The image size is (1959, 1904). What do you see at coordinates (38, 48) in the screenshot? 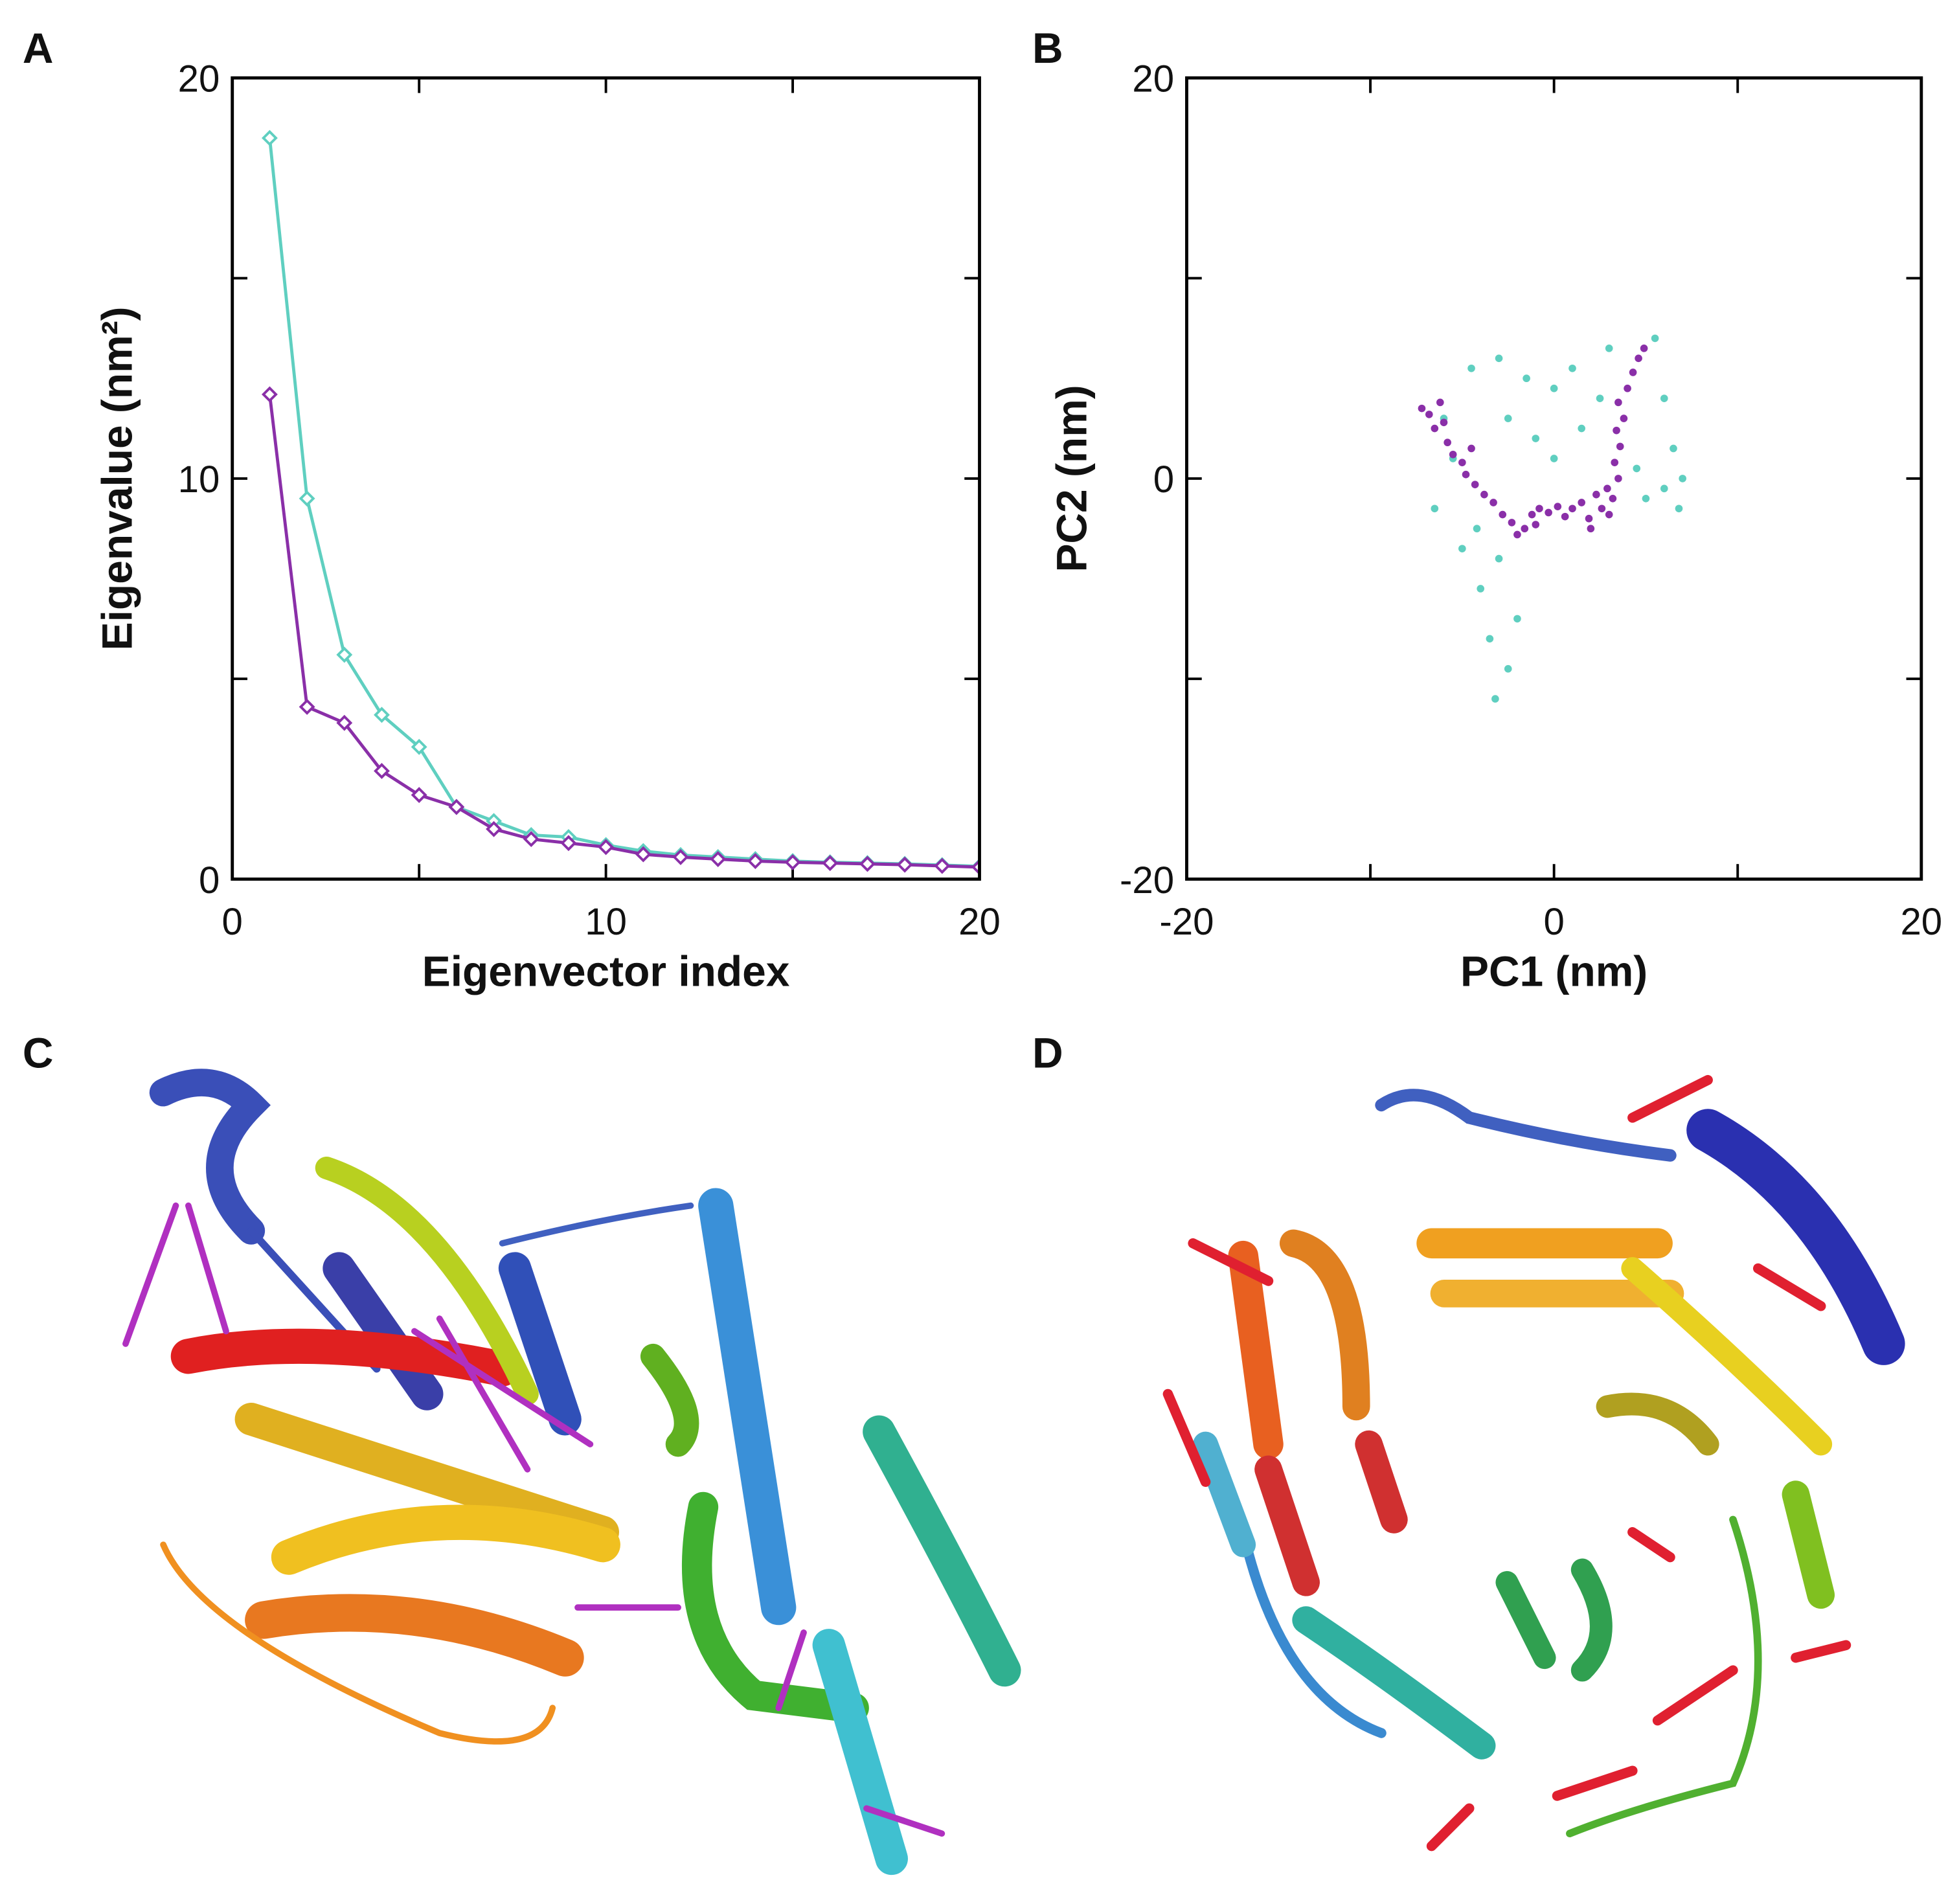
I see `panel-label: A` at bounding box center [38, 48].